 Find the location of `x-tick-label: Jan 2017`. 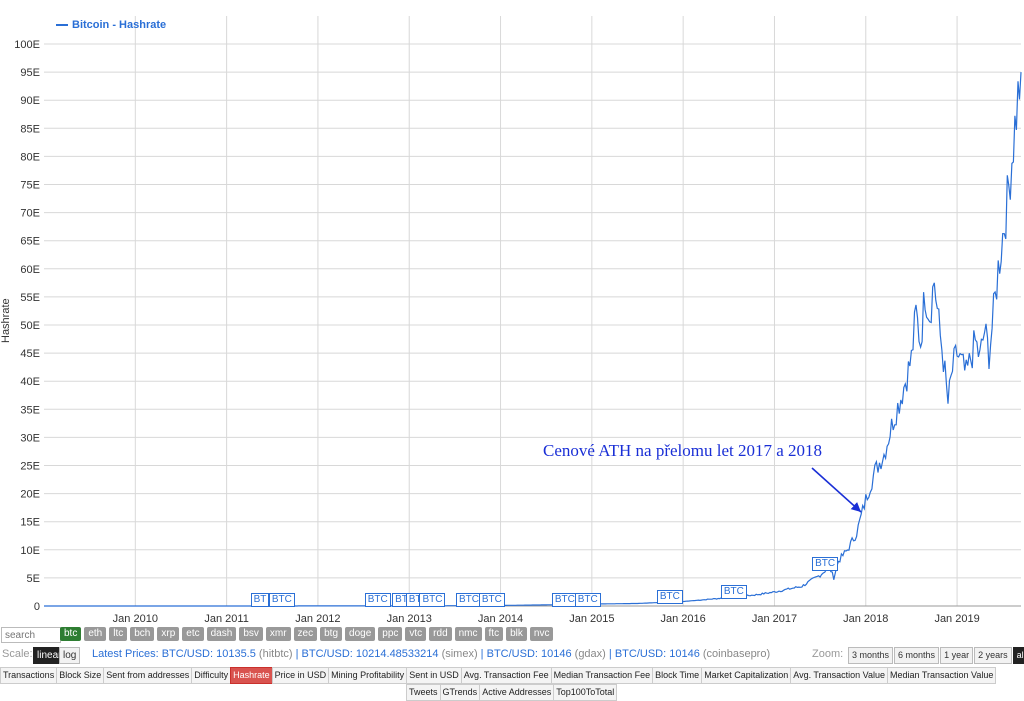

x-tick-label: Jan 2017 is located at coordinates (774, 618).